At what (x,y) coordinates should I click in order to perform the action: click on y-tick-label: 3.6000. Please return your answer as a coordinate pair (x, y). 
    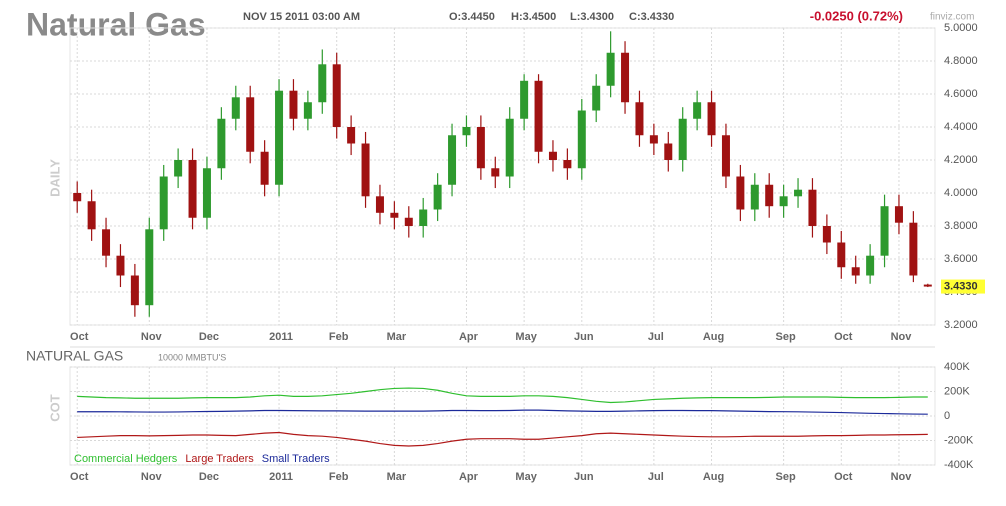
    Looking at the image, I should click on (961, 259).